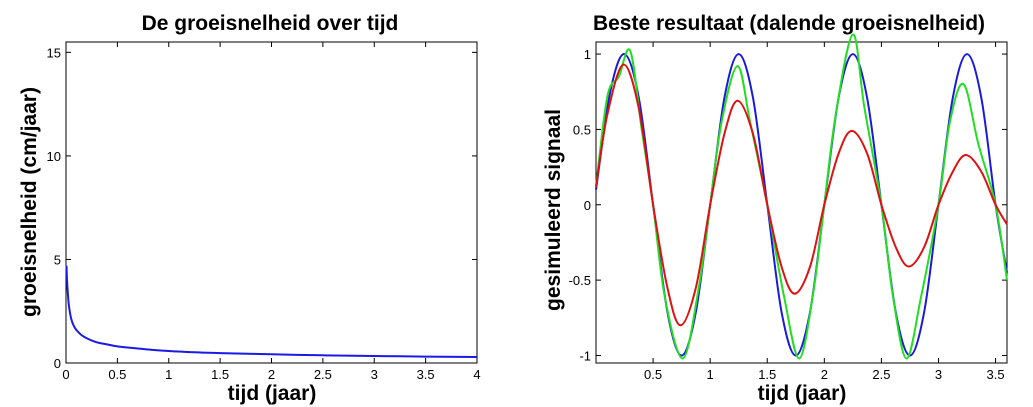 The image size is (1033, 407). Describe the element at coordinates (553, 210) in the screenshot. I see `y-axis-label: gesimuleerd signaal` at that location.